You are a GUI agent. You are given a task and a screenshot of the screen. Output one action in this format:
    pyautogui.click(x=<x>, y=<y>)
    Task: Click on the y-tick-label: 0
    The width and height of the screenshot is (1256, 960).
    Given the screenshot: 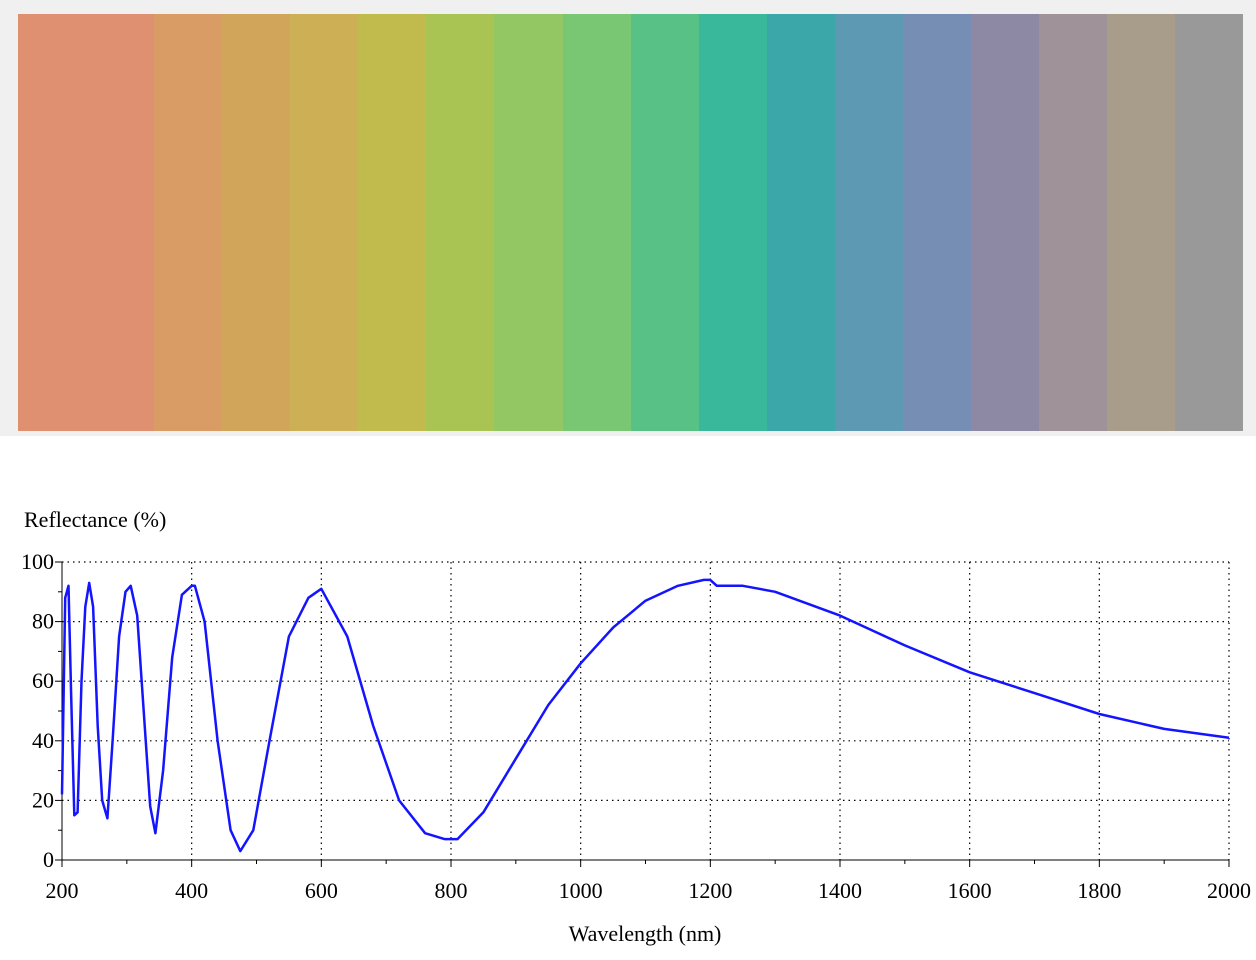 What is the action you would take?
    pyautogui.click(x=48, y=859)
    